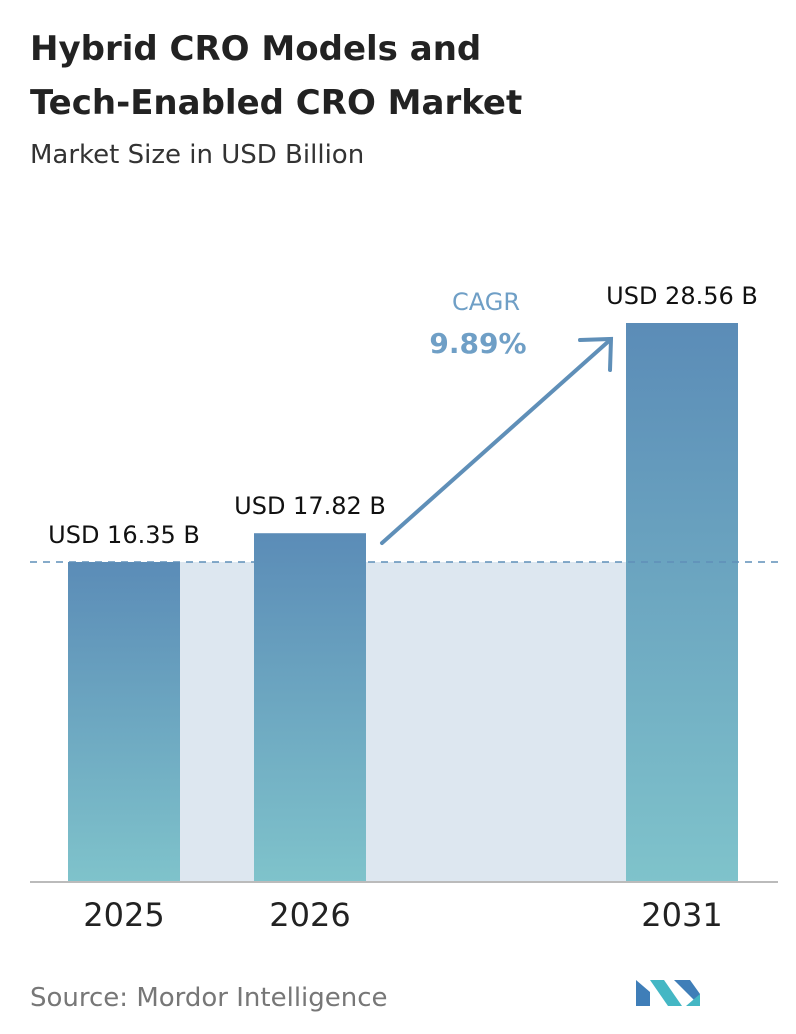 The height and width of the screenshot is (1034, 796). I want to click on chart-title: Hybrid CRO Models and, so click(255, 49).